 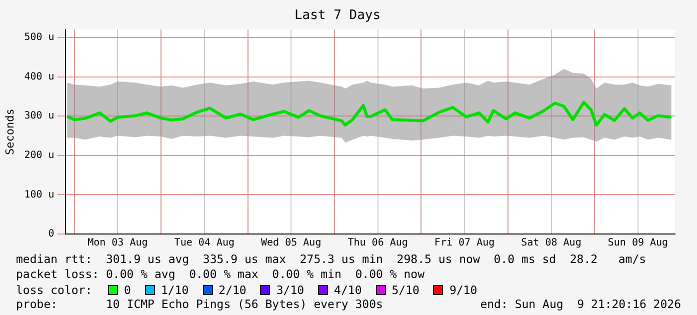 I want to click on x-tick-label: Thu 06 Aug, so click(x=378, y=243).